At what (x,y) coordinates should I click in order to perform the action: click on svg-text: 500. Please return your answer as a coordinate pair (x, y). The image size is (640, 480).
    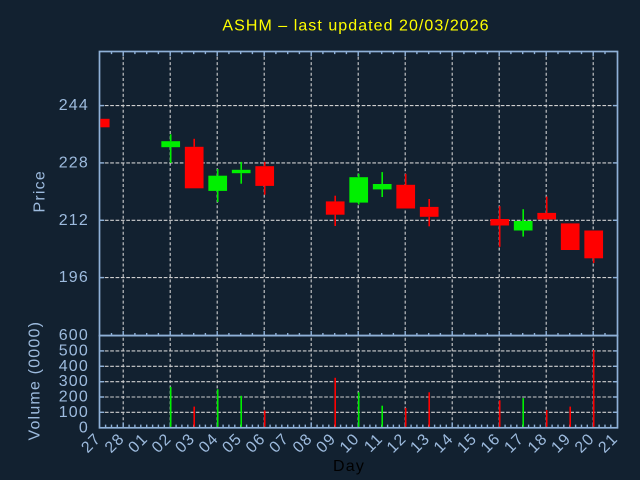
    Looking at the image, I should click on (74, 351).